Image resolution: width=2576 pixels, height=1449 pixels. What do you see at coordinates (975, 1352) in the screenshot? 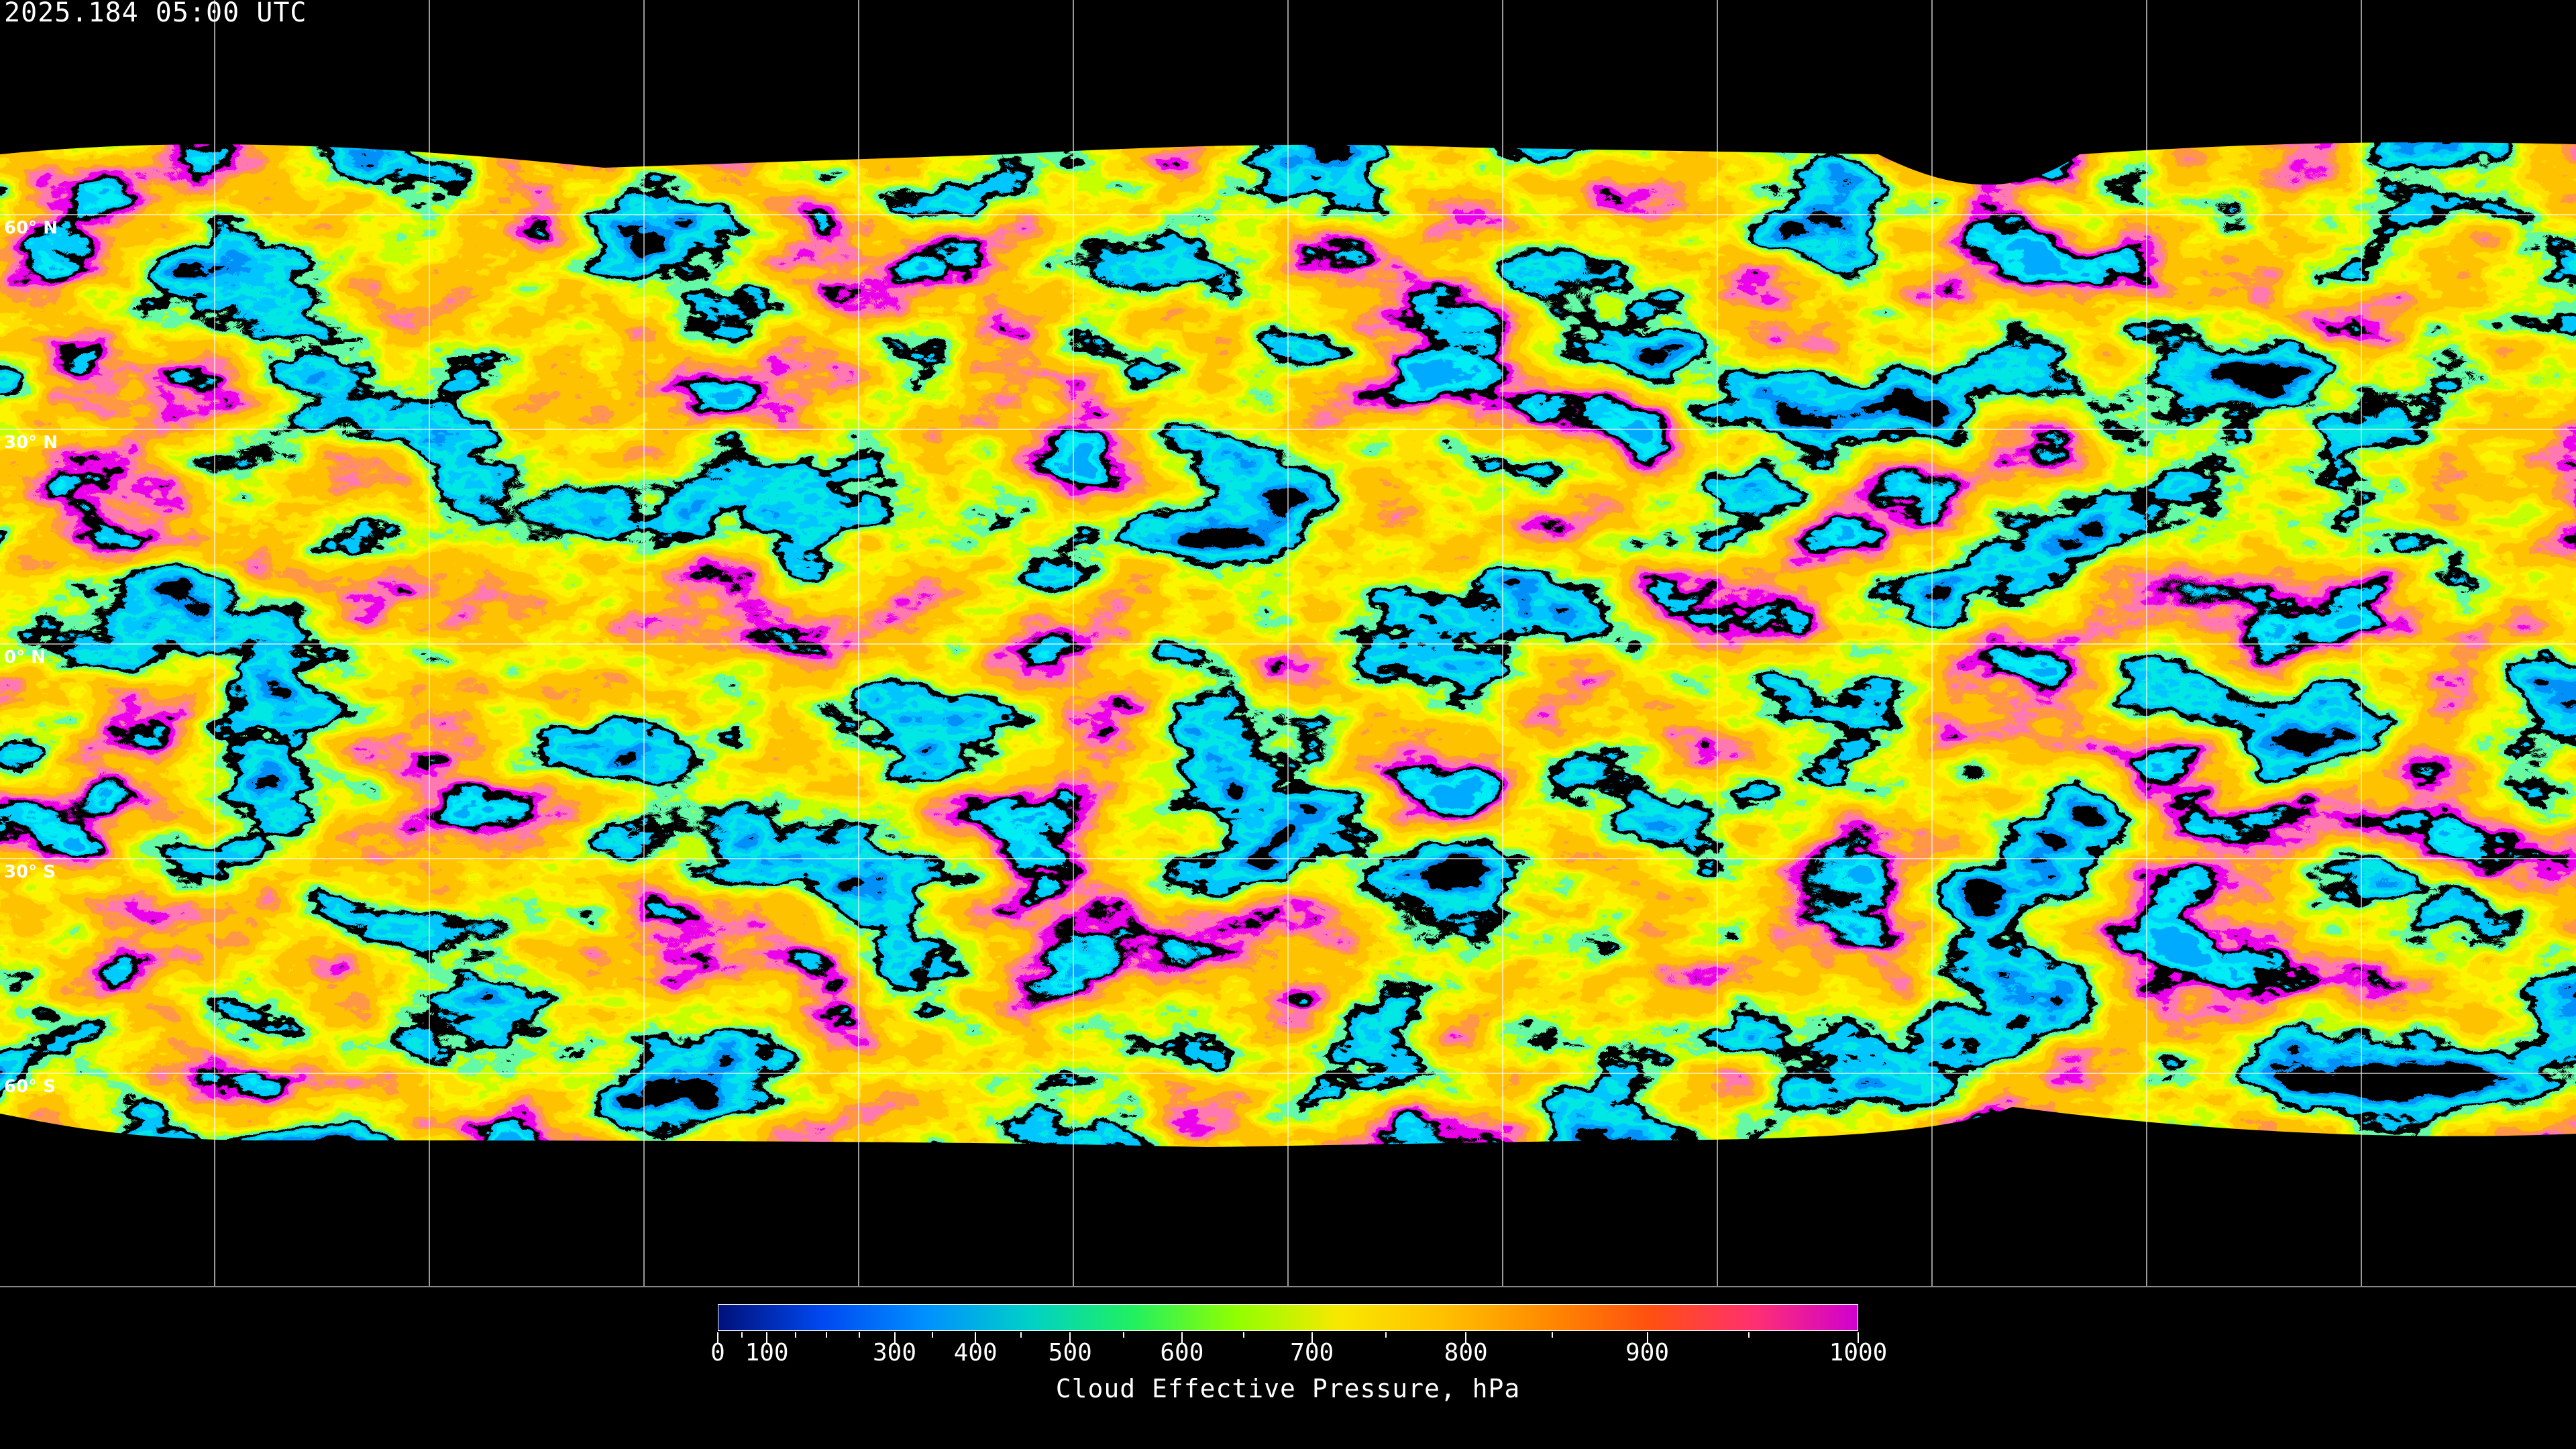
I see `colorbar-tick-label: 400` at bounding box center [975, 1352].